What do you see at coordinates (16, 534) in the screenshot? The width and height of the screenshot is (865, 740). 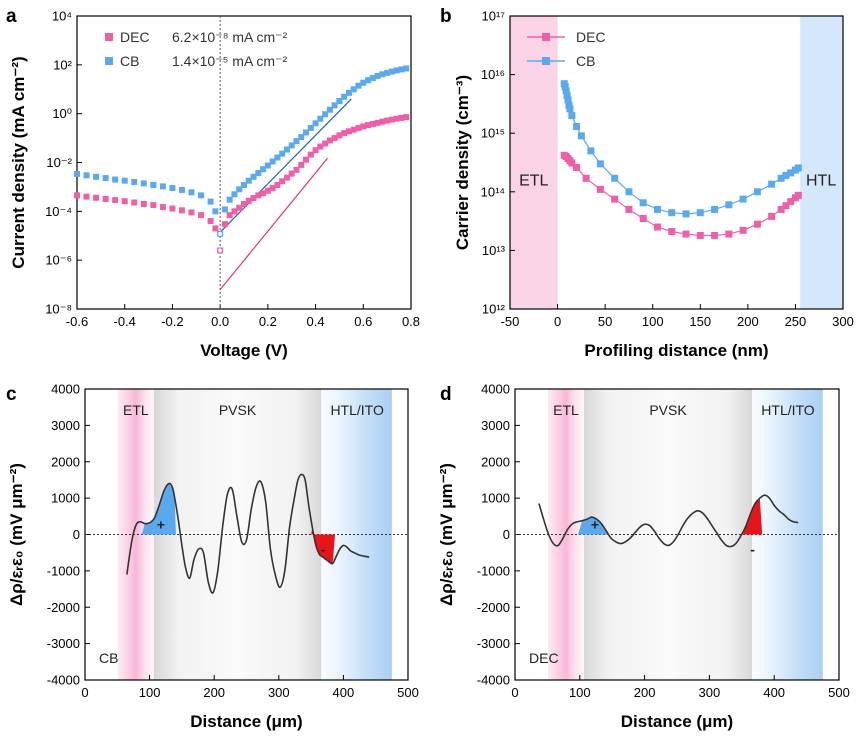 I see `y-axis-title-c: Δρ/εᵣε₀ (mV μm⁻²)` at bounding box center [16, 534].